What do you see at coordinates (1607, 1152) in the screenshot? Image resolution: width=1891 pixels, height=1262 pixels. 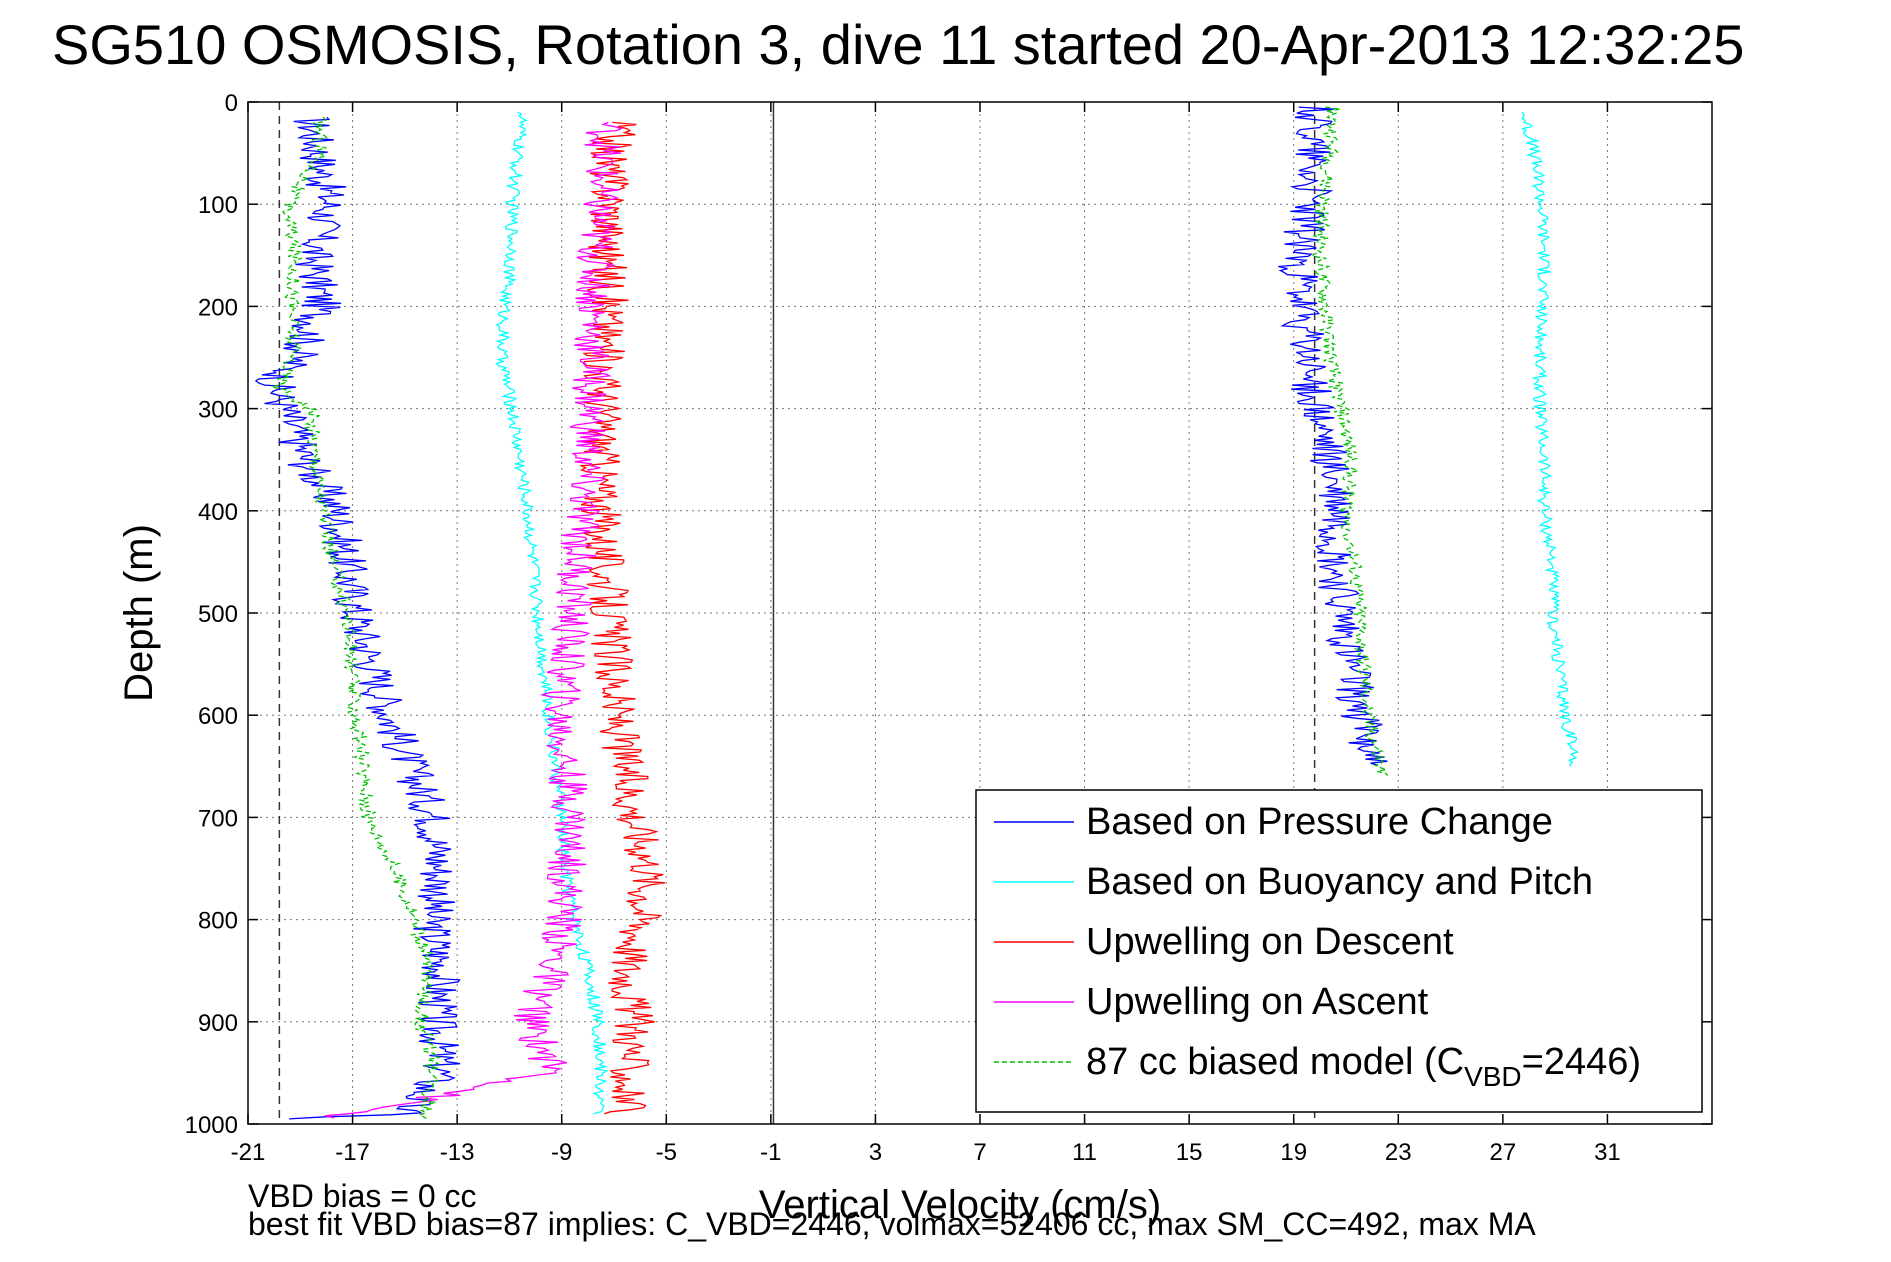 I see `x-tick-label: 31` at bounding box center [1607, 1152].